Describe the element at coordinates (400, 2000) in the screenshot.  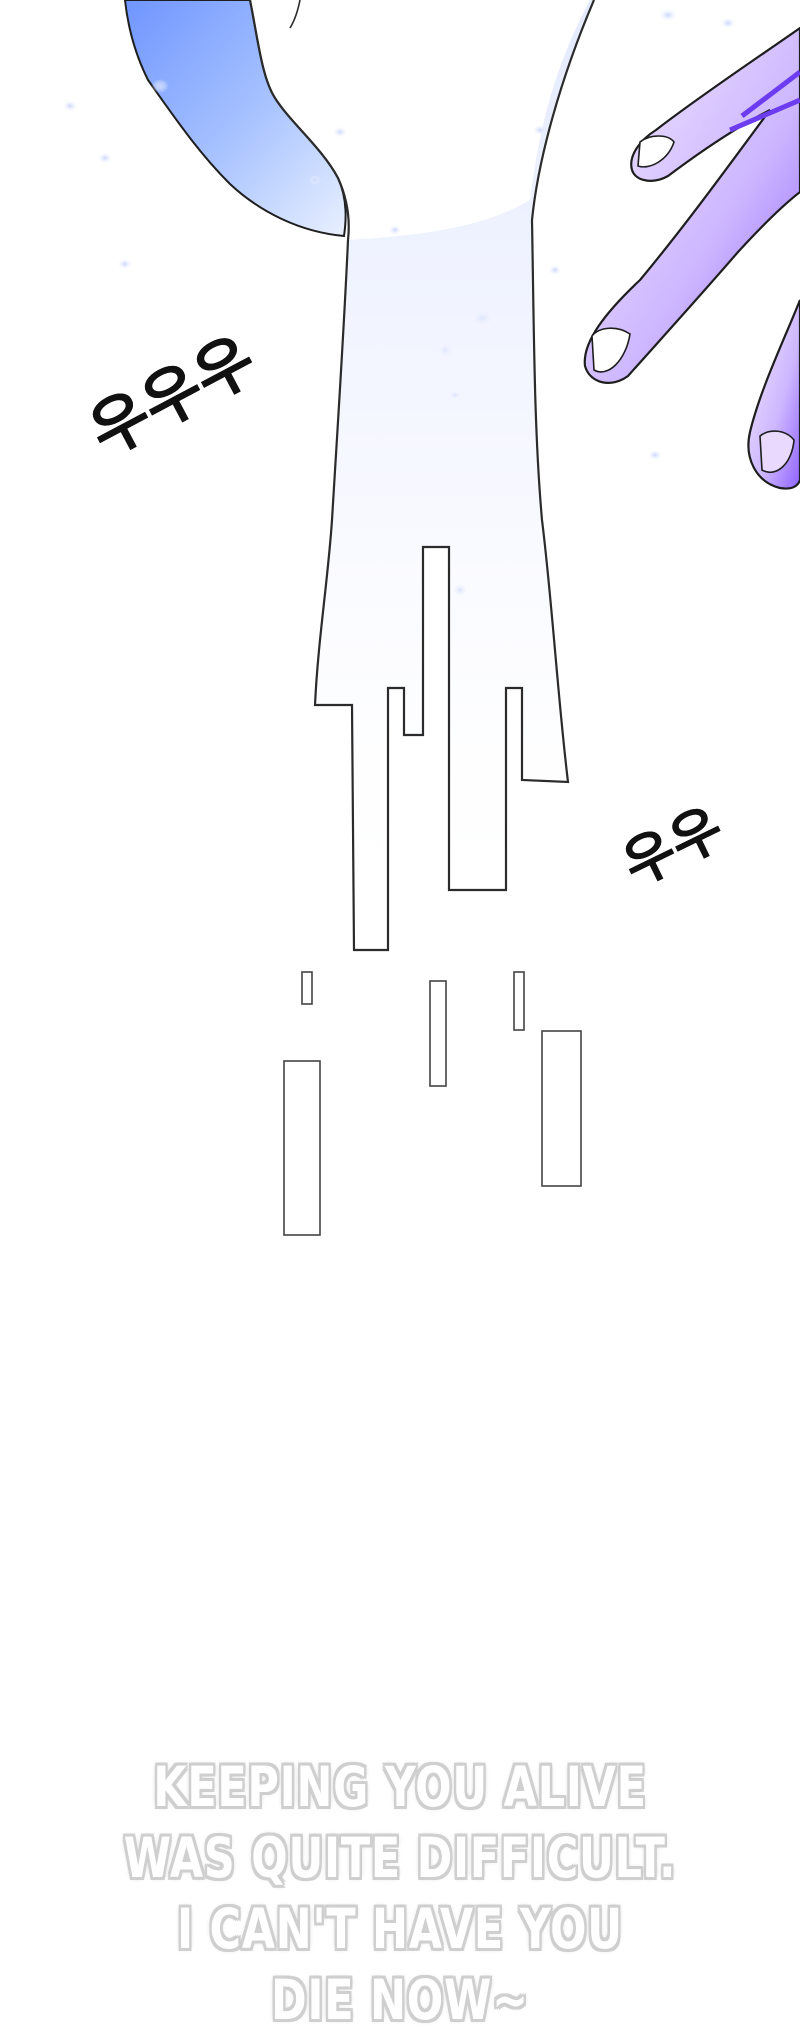
I see `dialogue-line: DIE NOW~` at that location.